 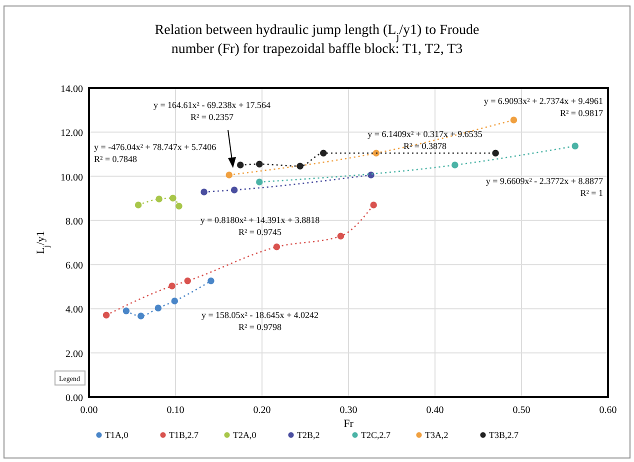 I want to click on x-tick-label: 0.60, so click(x=608, y=410).